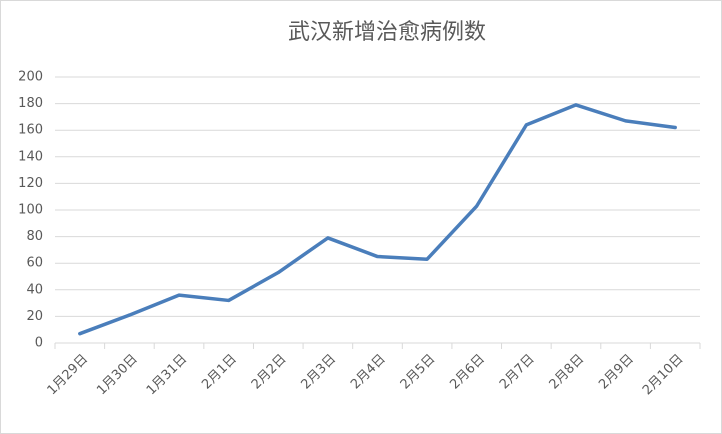 The image size is (722, 434). I want to click on y-tick-label: 0, so click(39, 343).